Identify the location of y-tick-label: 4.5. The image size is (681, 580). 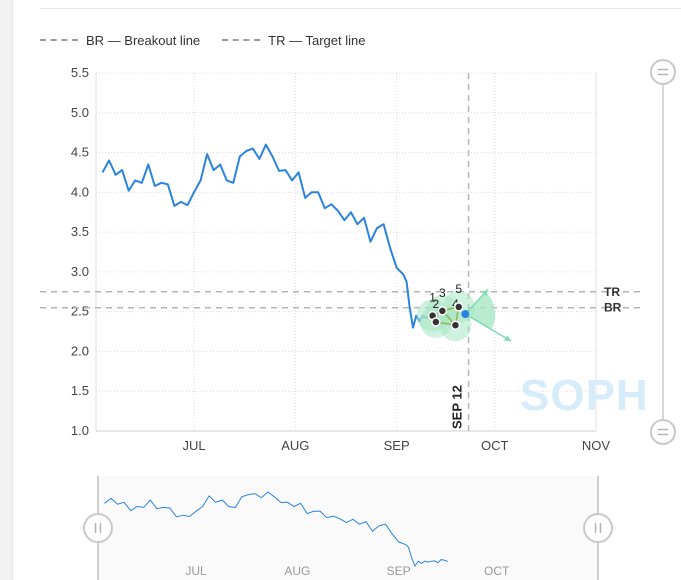
(80, 152).